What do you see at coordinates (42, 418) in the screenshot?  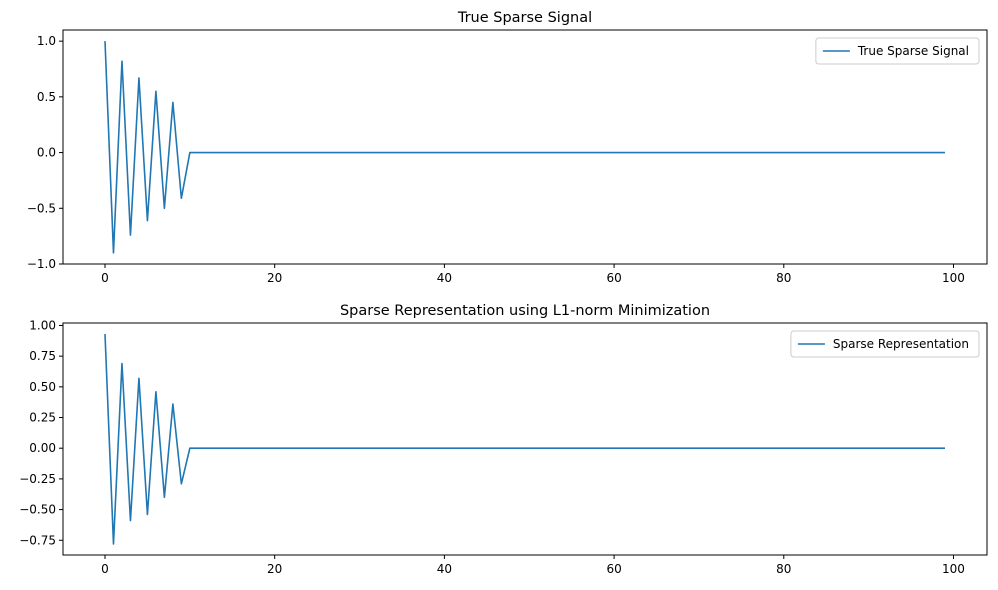 I see `y-tick-label: 0.25` at bounding box center [42, 418].